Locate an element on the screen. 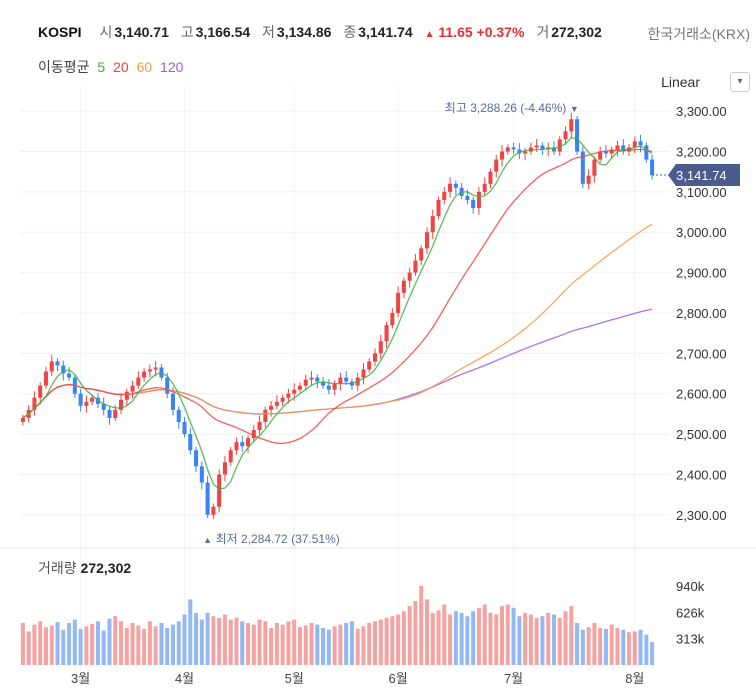  ma-60-label: 60 is located at coordinates (144, 67).